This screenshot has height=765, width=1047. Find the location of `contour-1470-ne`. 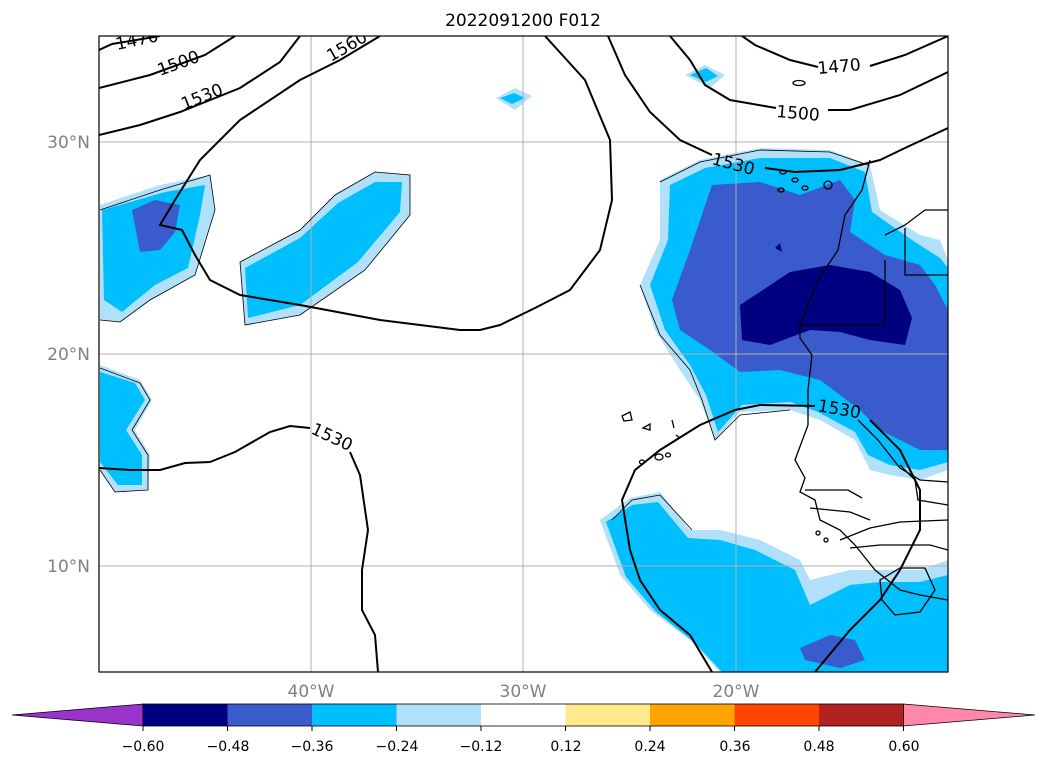

contour-1470-ne is located at coordinates (908, 51).